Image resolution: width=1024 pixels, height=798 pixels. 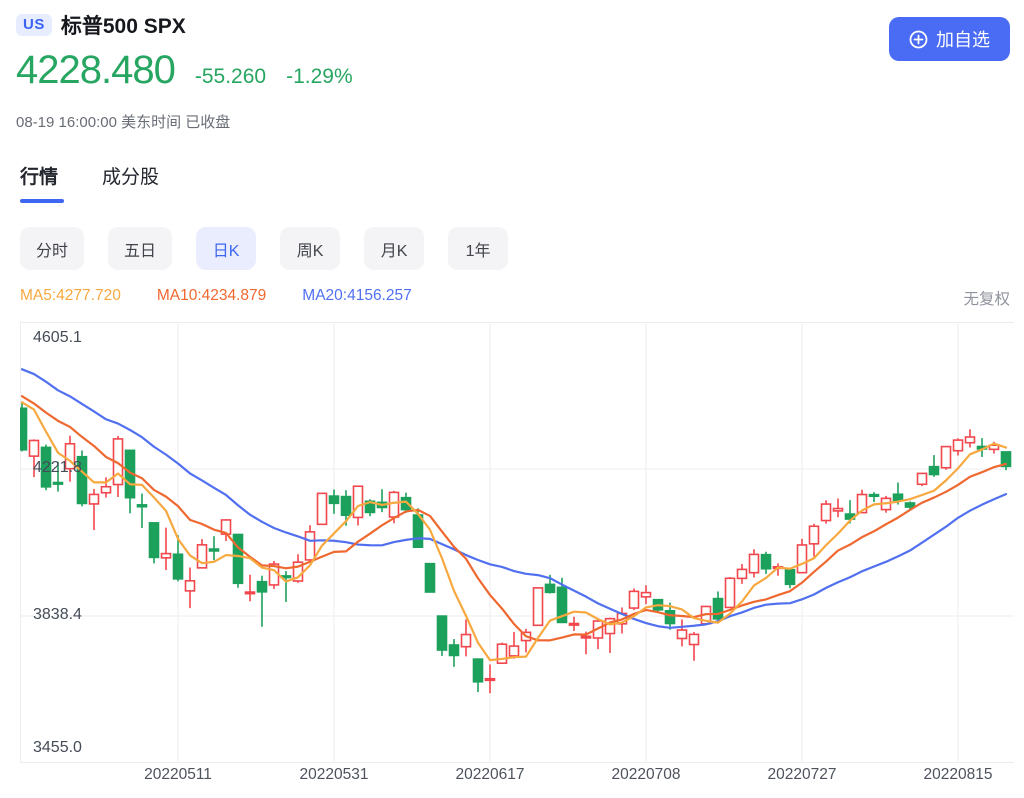 I want to click on market-status-line: 08-19 16:00:00 美东时间 已收盘, so click(x=123, y=122).